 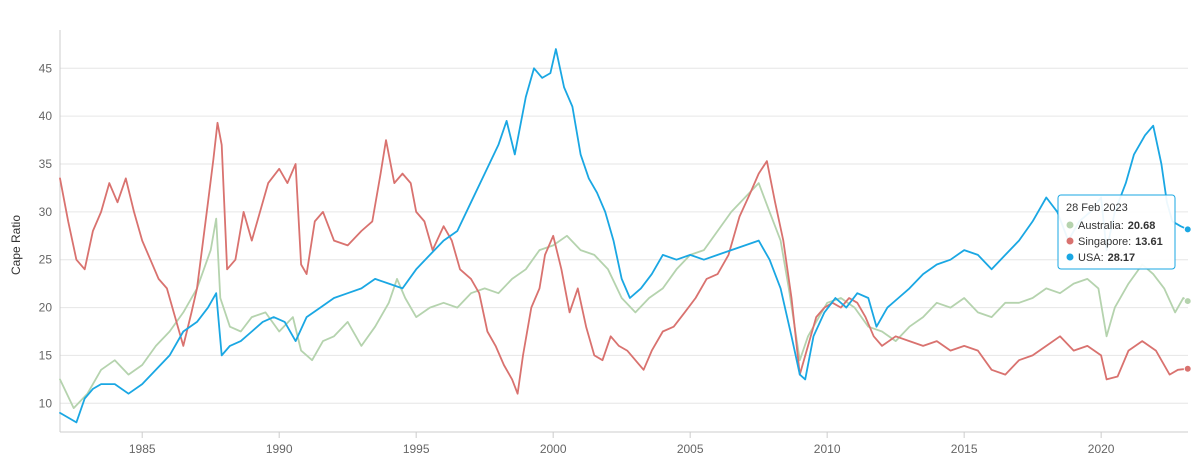 I want to click on x-tick-label: 1985, so click(x=142, y=449).